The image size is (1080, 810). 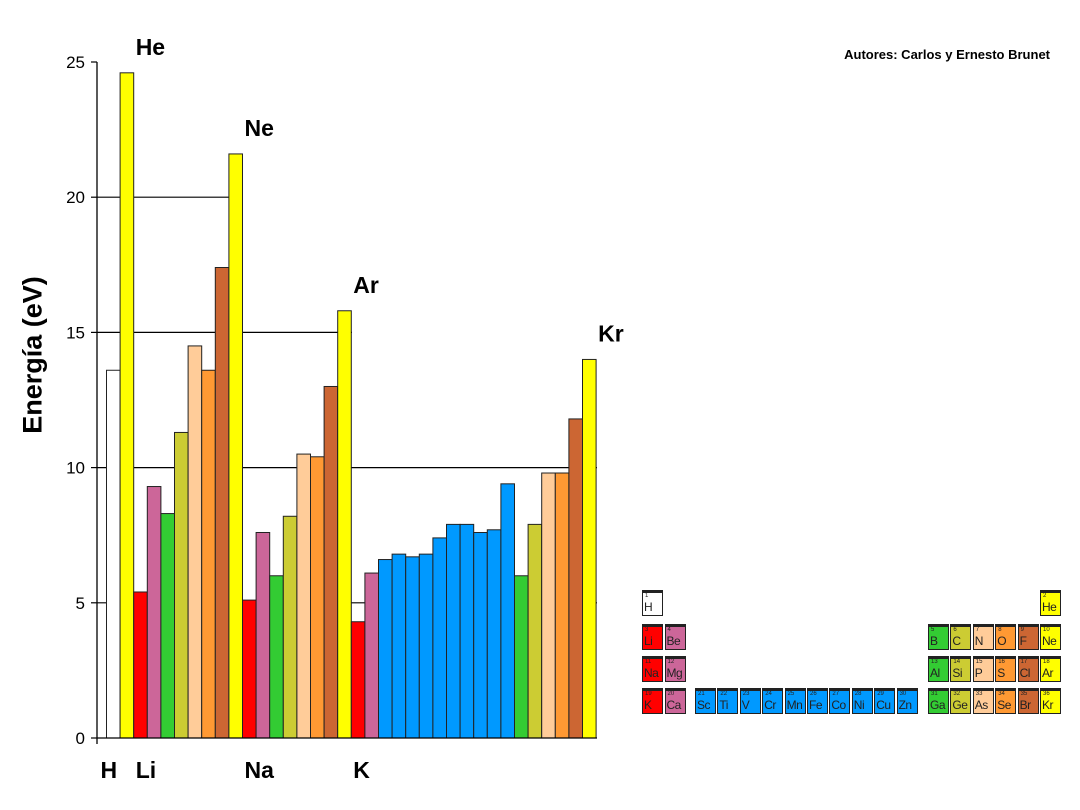 I want to click on element-symbol: H, so click(x=648, y=607).